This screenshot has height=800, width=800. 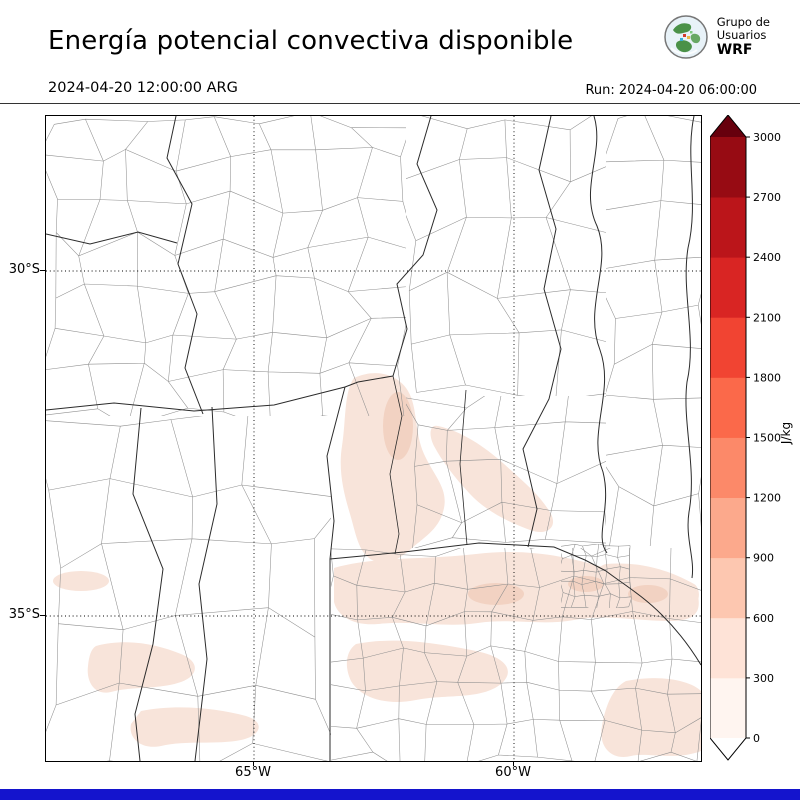 What do you see at coordinates (42, 615) in the screenshot?
I see `lat-tick-35s` at bounding box center [42, 615].